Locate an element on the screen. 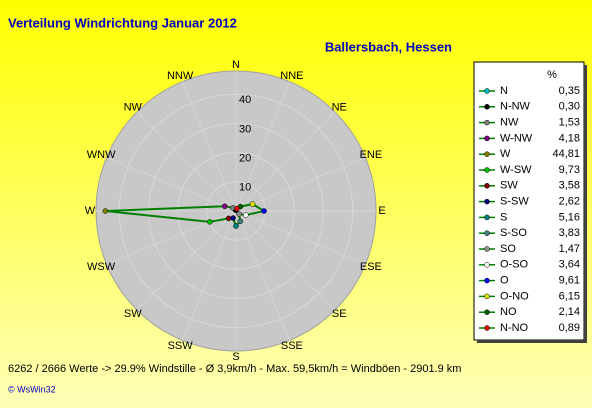 This screenshot has width=592, height=408. legend-value: 2,14 is located at coordinates (569, 312).